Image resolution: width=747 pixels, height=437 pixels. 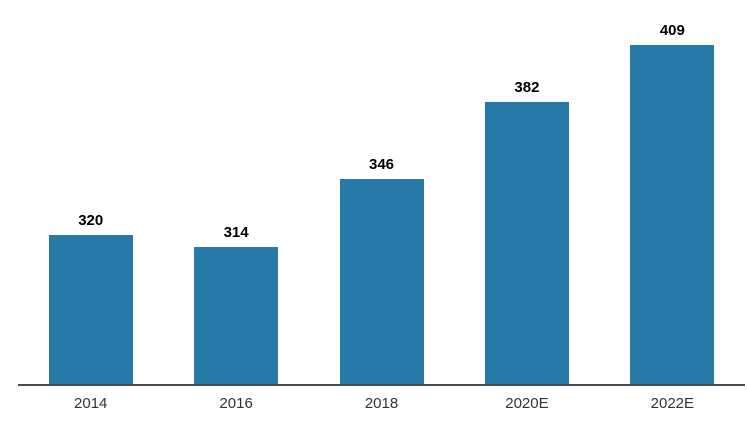 What do you see at coordinates (672, 30) in the screenshot?
I see `bar-value-label: 409` at bounding box center [672, 30].